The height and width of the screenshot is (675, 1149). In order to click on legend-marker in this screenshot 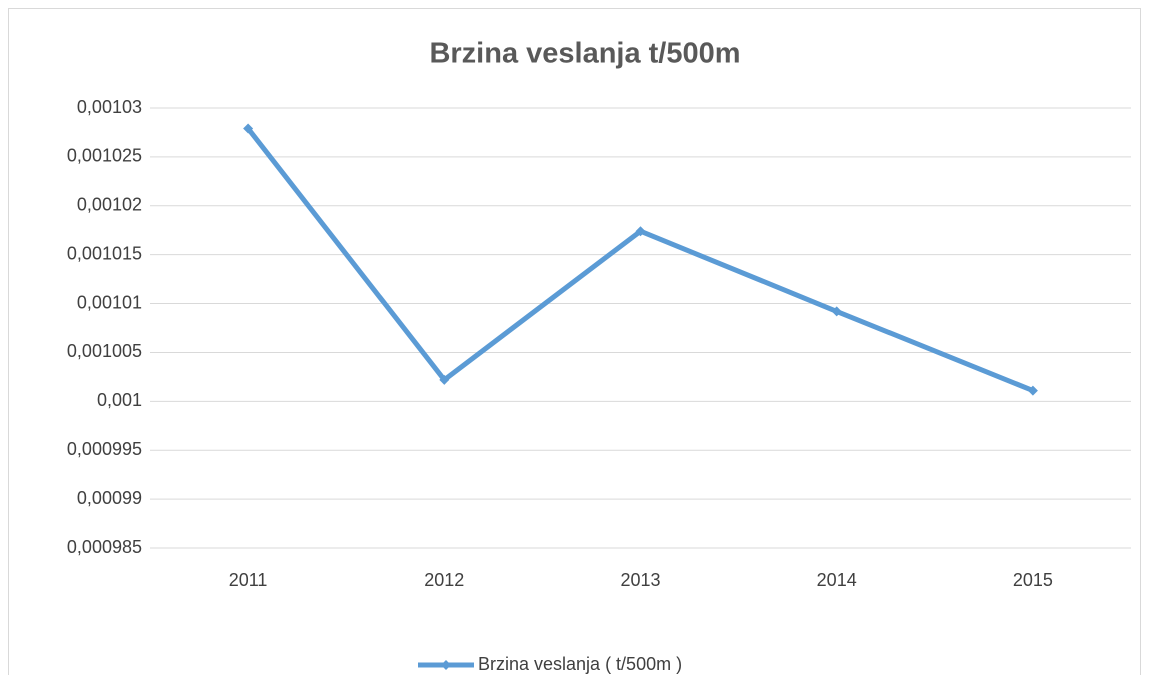, I will do `click(446, 665)`.